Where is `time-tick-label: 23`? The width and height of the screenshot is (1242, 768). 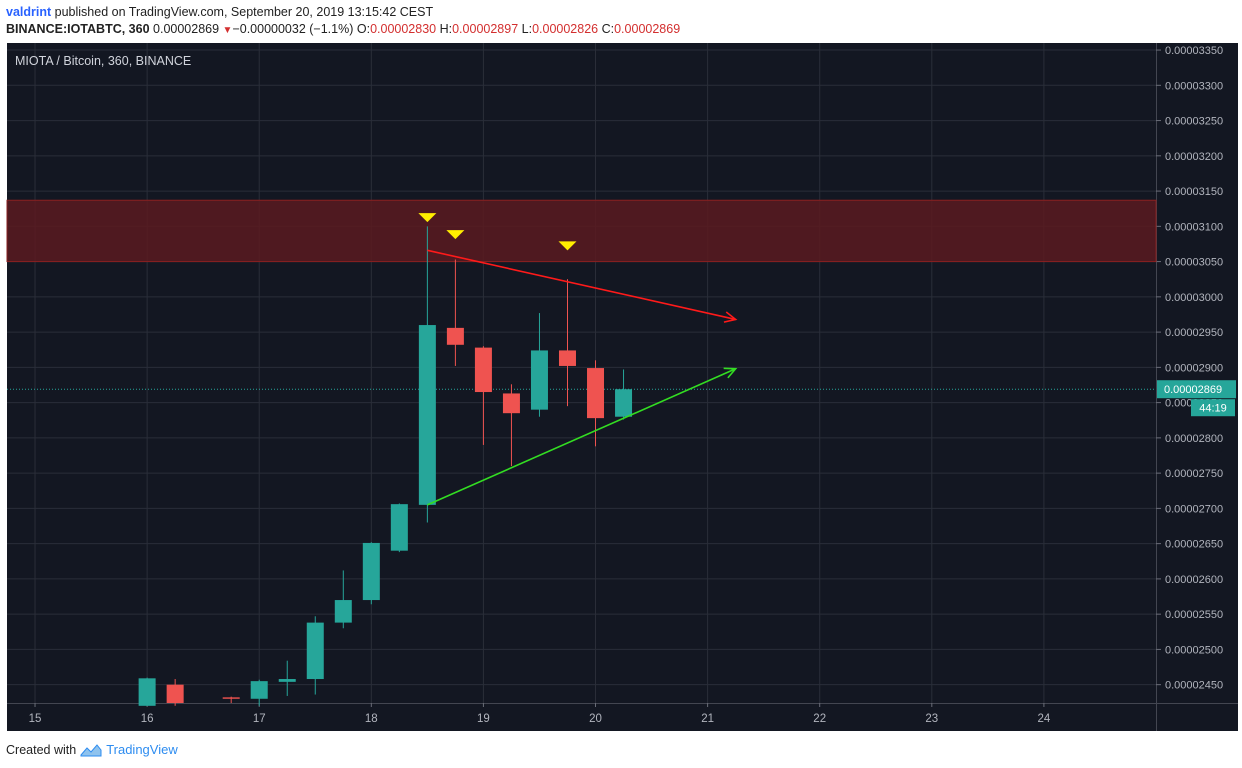 time-tick-label: 23 is located at coordinates (931, 719).